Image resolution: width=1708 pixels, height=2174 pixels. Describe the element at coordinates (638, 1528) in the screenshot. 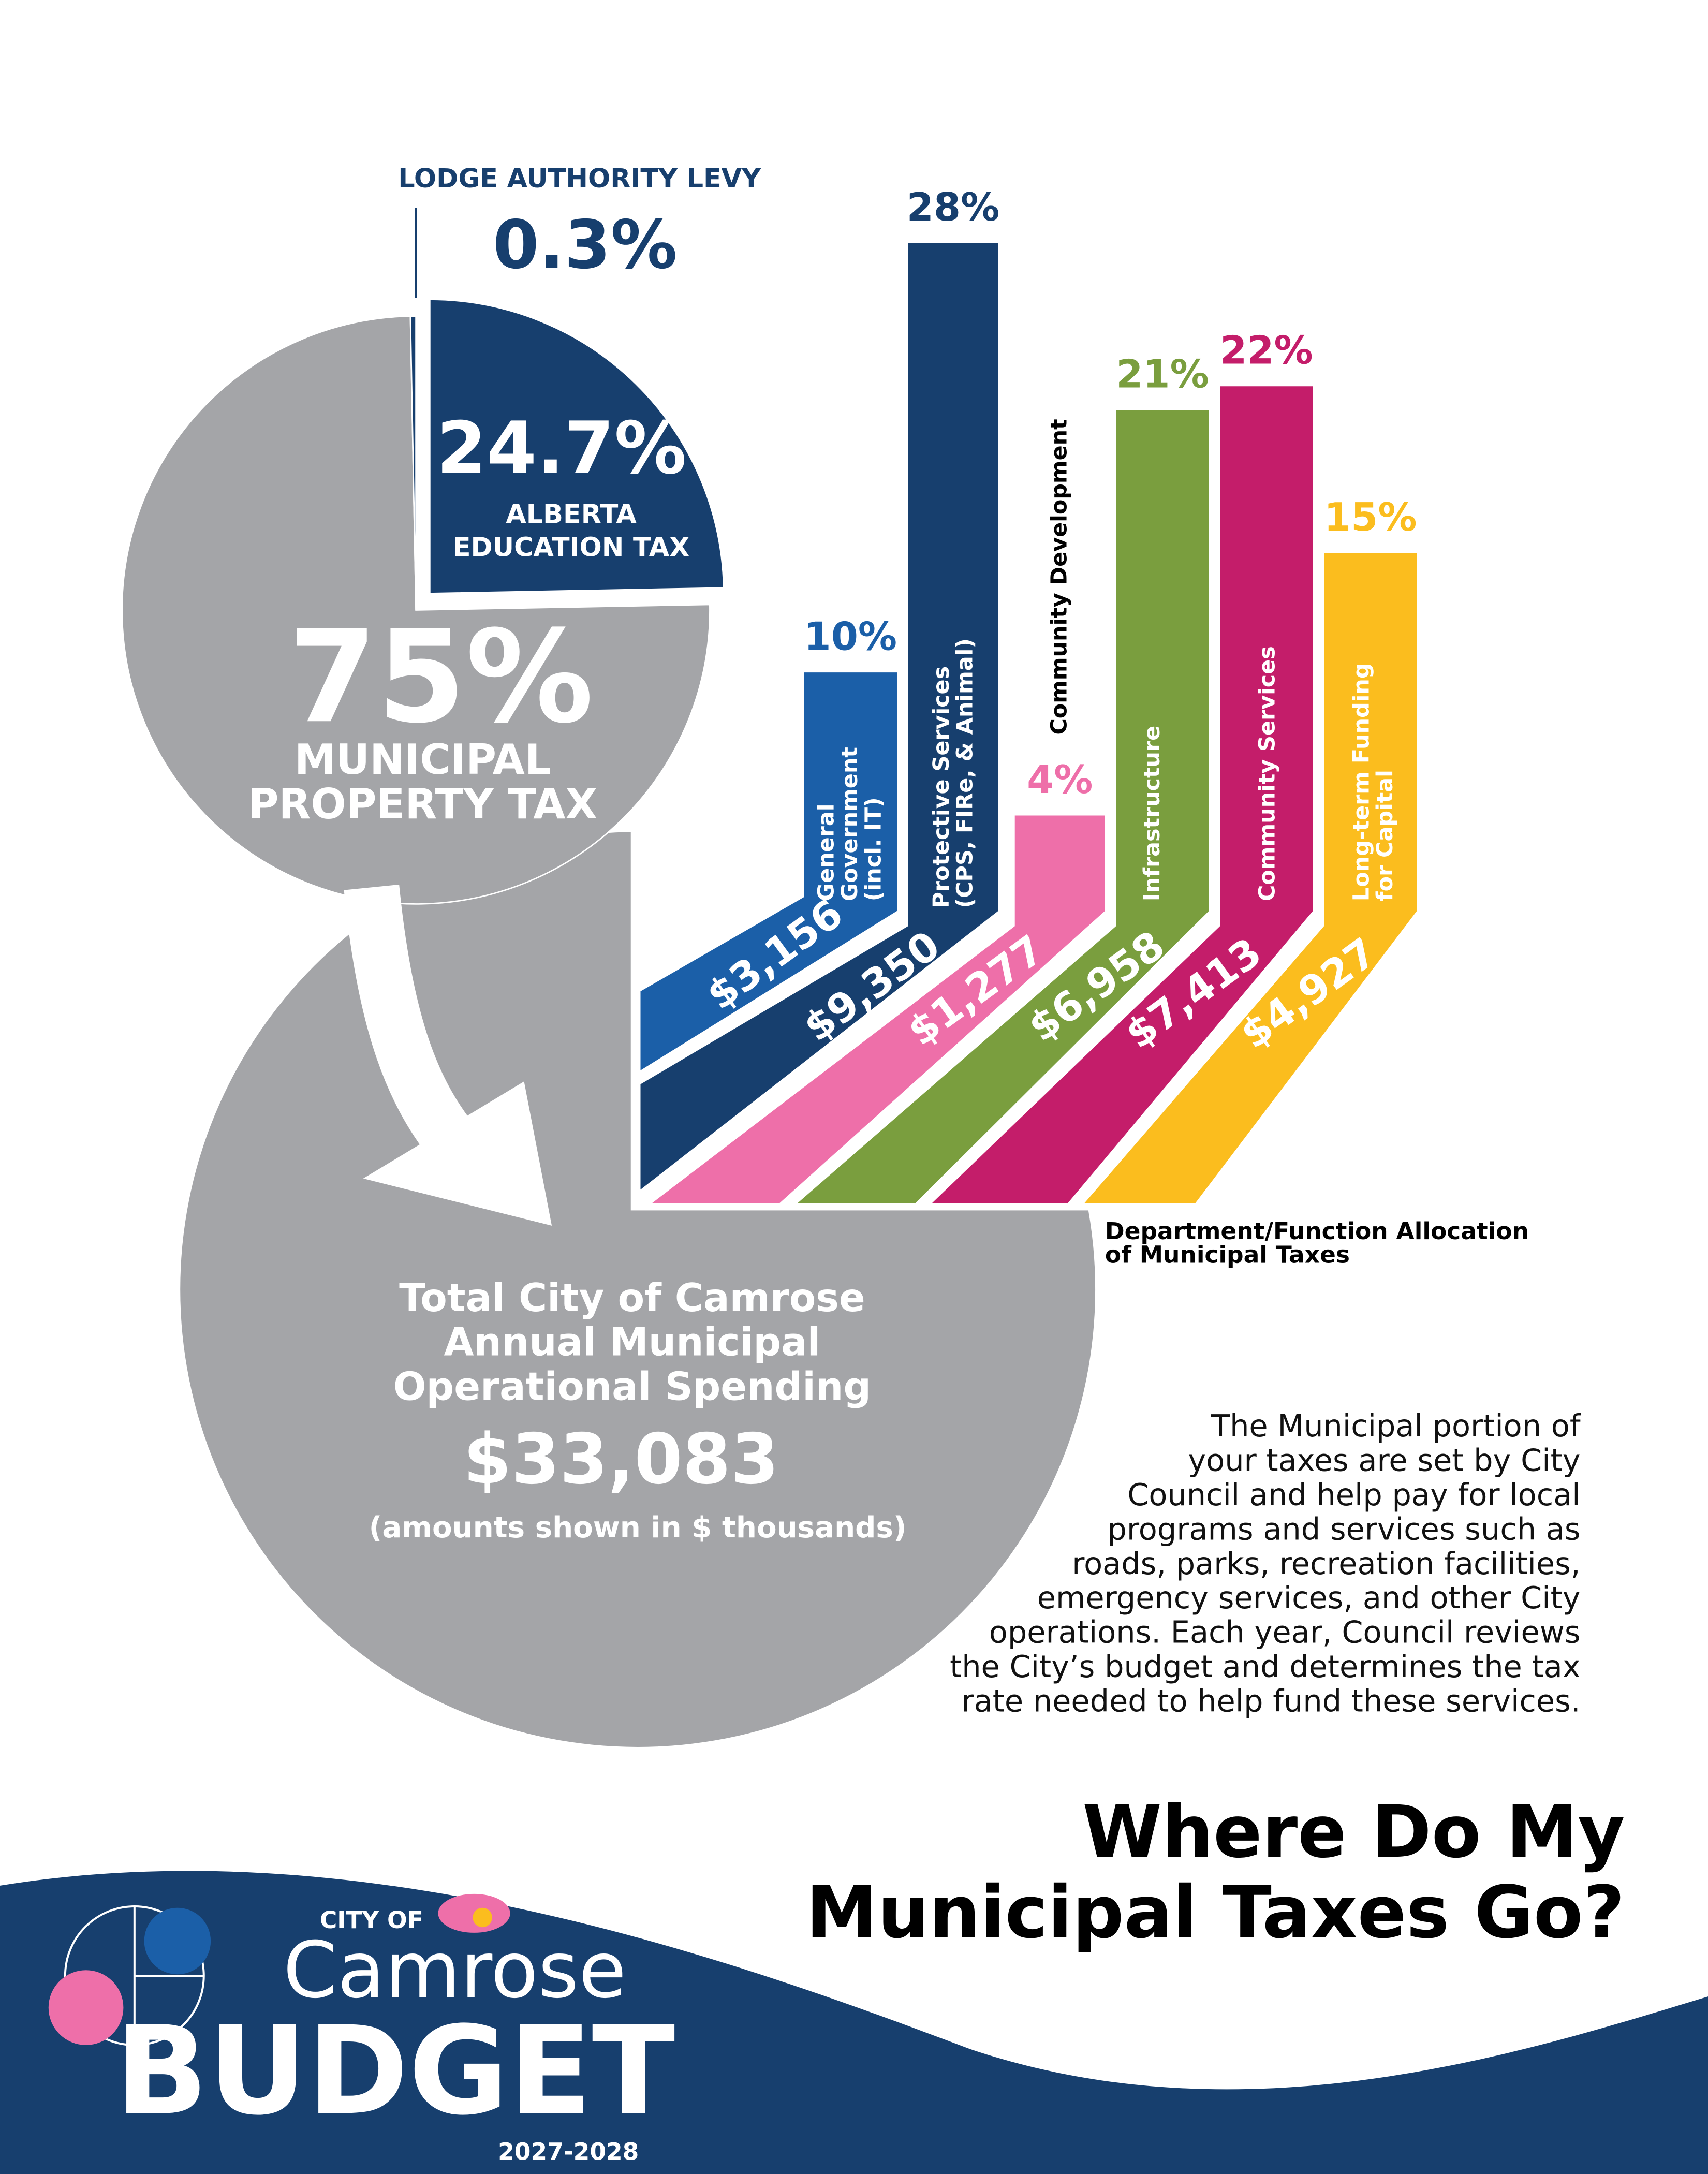

I see `total-note: (amounts shown in $ thousands)` at that location.